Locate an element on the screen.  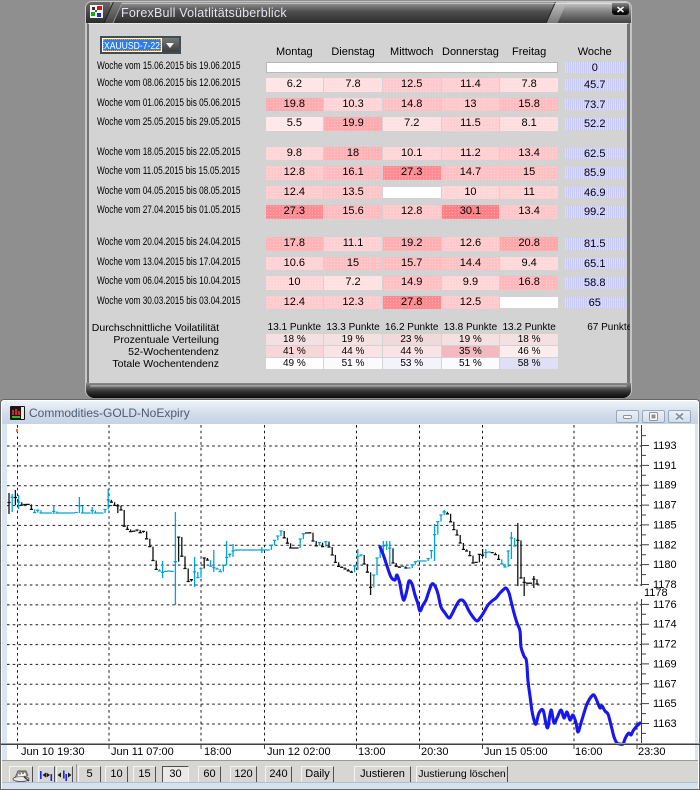
svg-text: Jun 12 02:00 is located at coordinates (299, 752).